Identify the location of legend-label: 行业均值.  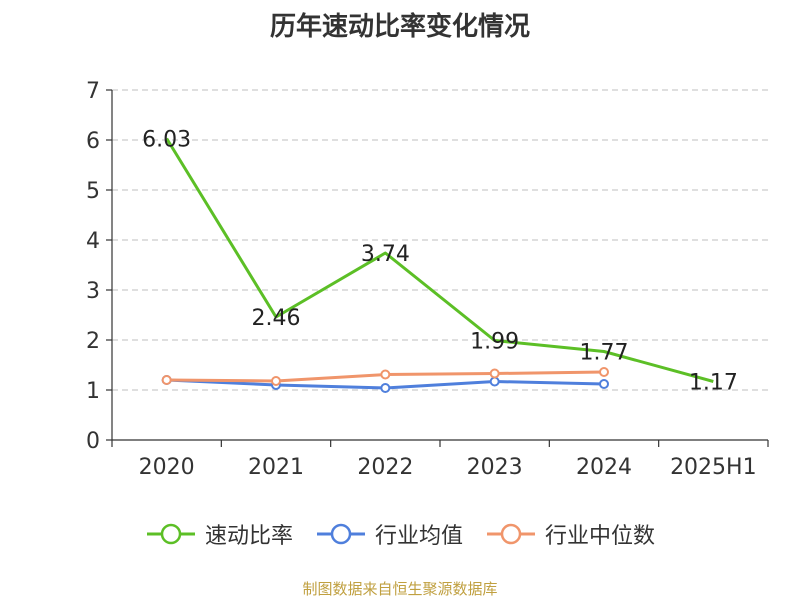
(418, 536).